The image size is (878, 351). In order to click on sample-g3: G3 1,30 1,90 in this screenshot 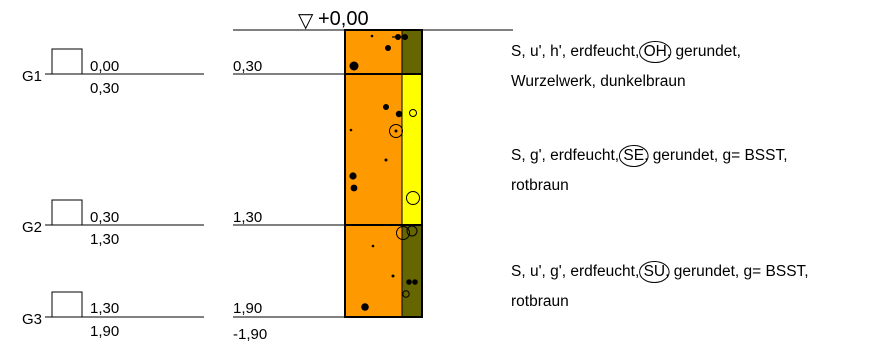, I will do `click(113, 315)`.